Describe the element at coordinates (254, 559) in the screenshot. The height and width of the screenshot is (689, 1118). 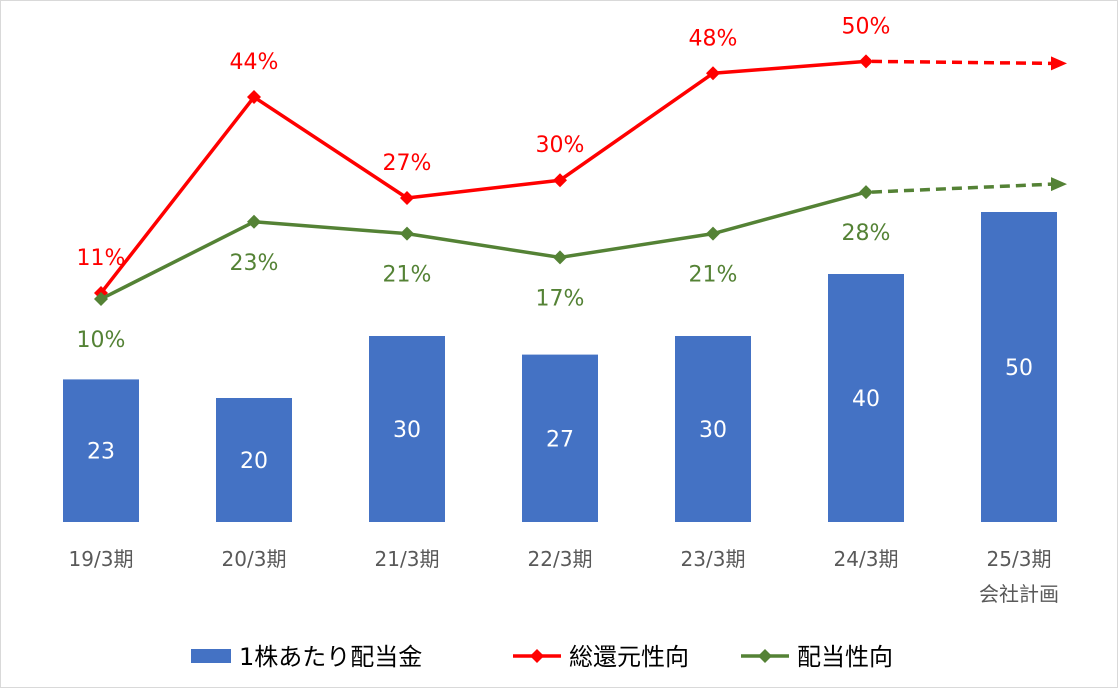
I see `x-tick-1: 20/3期` at that location.